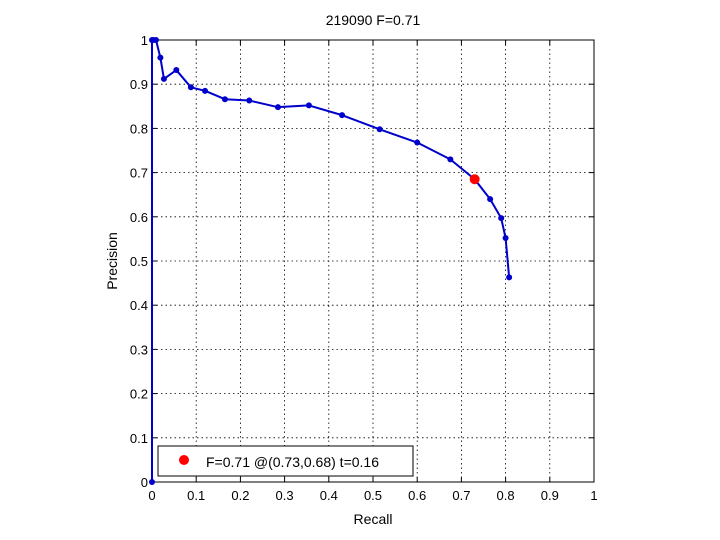 This screenshot has height=540, width=720. I want to click on chart-title: 219090 F=0.71, so click(373, 20).